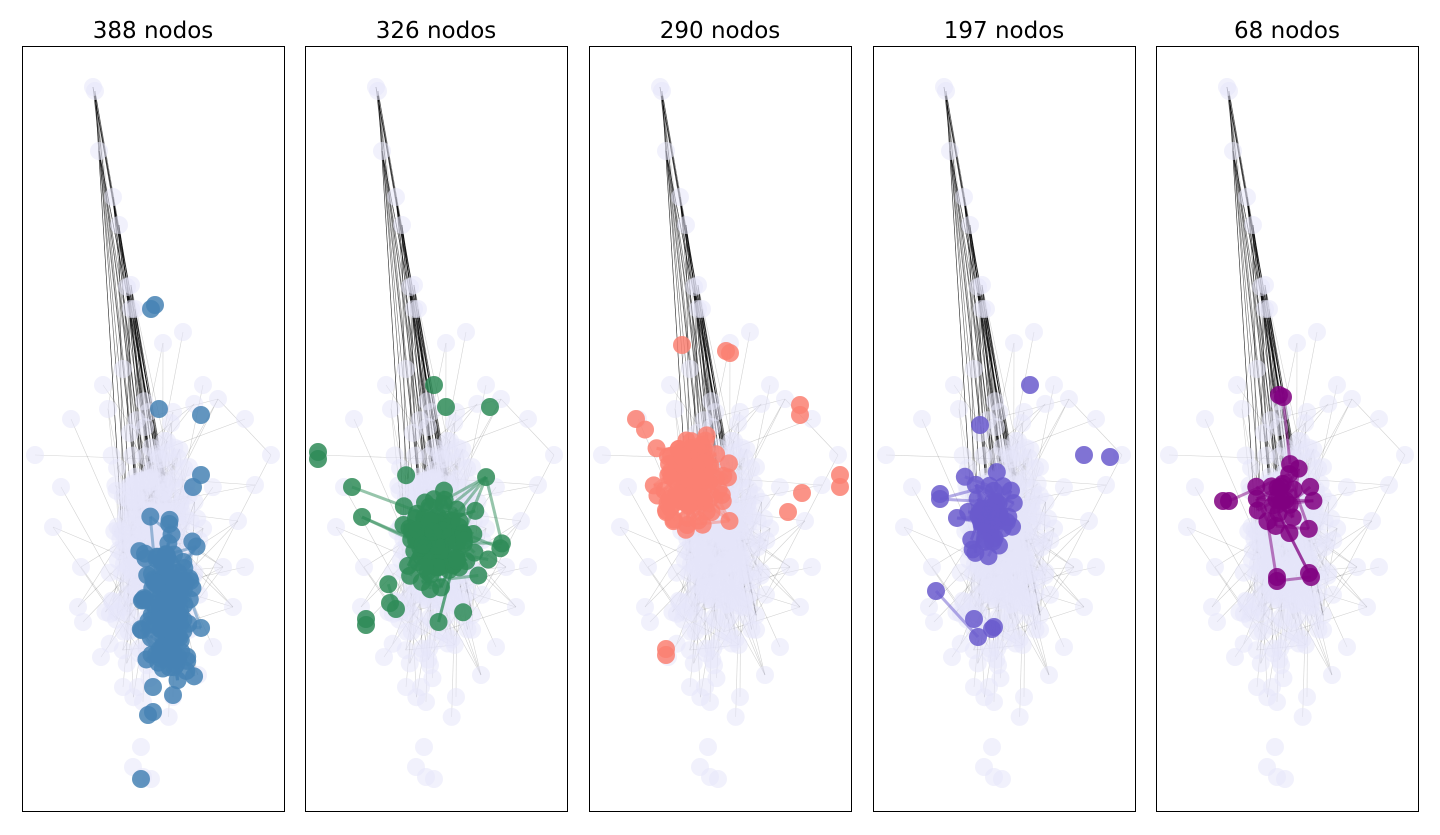  Describe the element at coordinates (494, 510) in the screenshot. I see `highlight-edge` at that location.